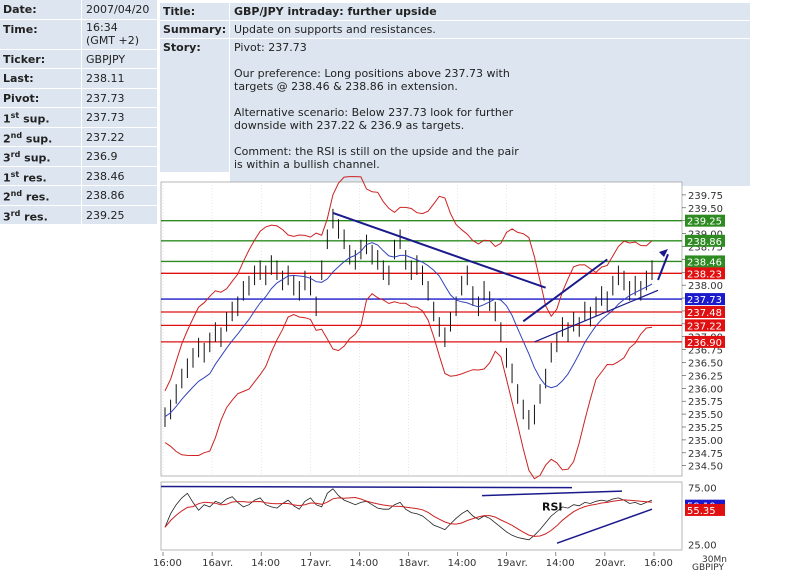  I want to click on x-tick-label: 18avr., so click(414, 563).